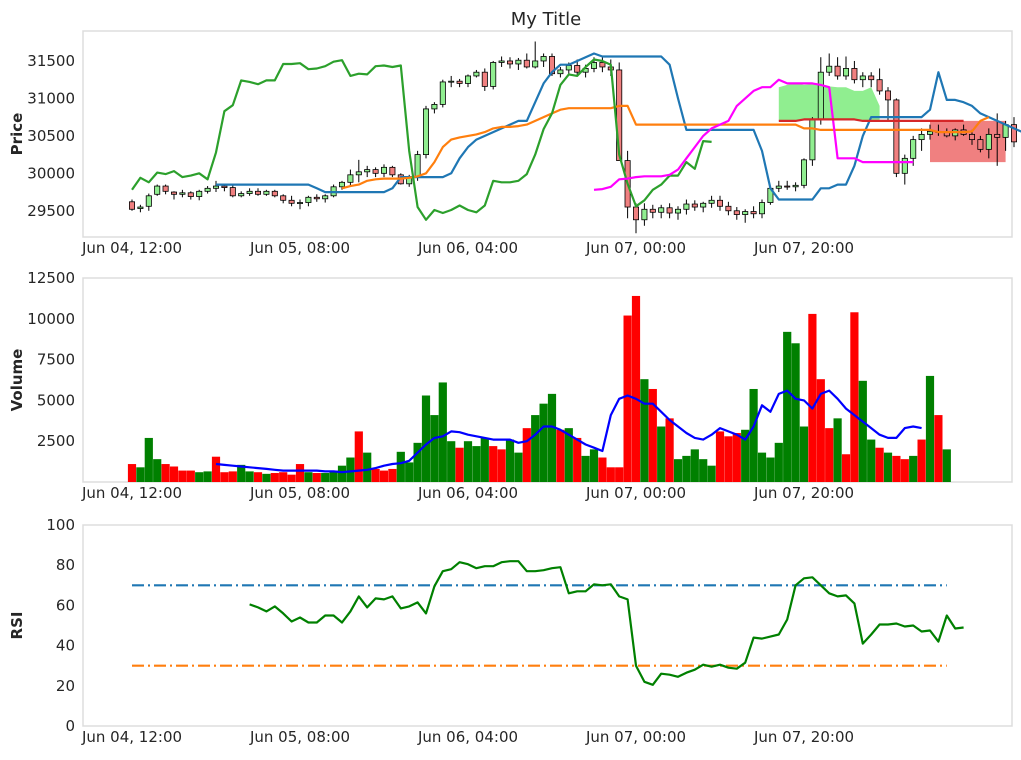 The height and width of the screenshot is (760, 1021). Describe the element at coordinates (803, 737) in the screenshot. I see `rsi-xtick-4: Jun 07, 20:00` at that location.